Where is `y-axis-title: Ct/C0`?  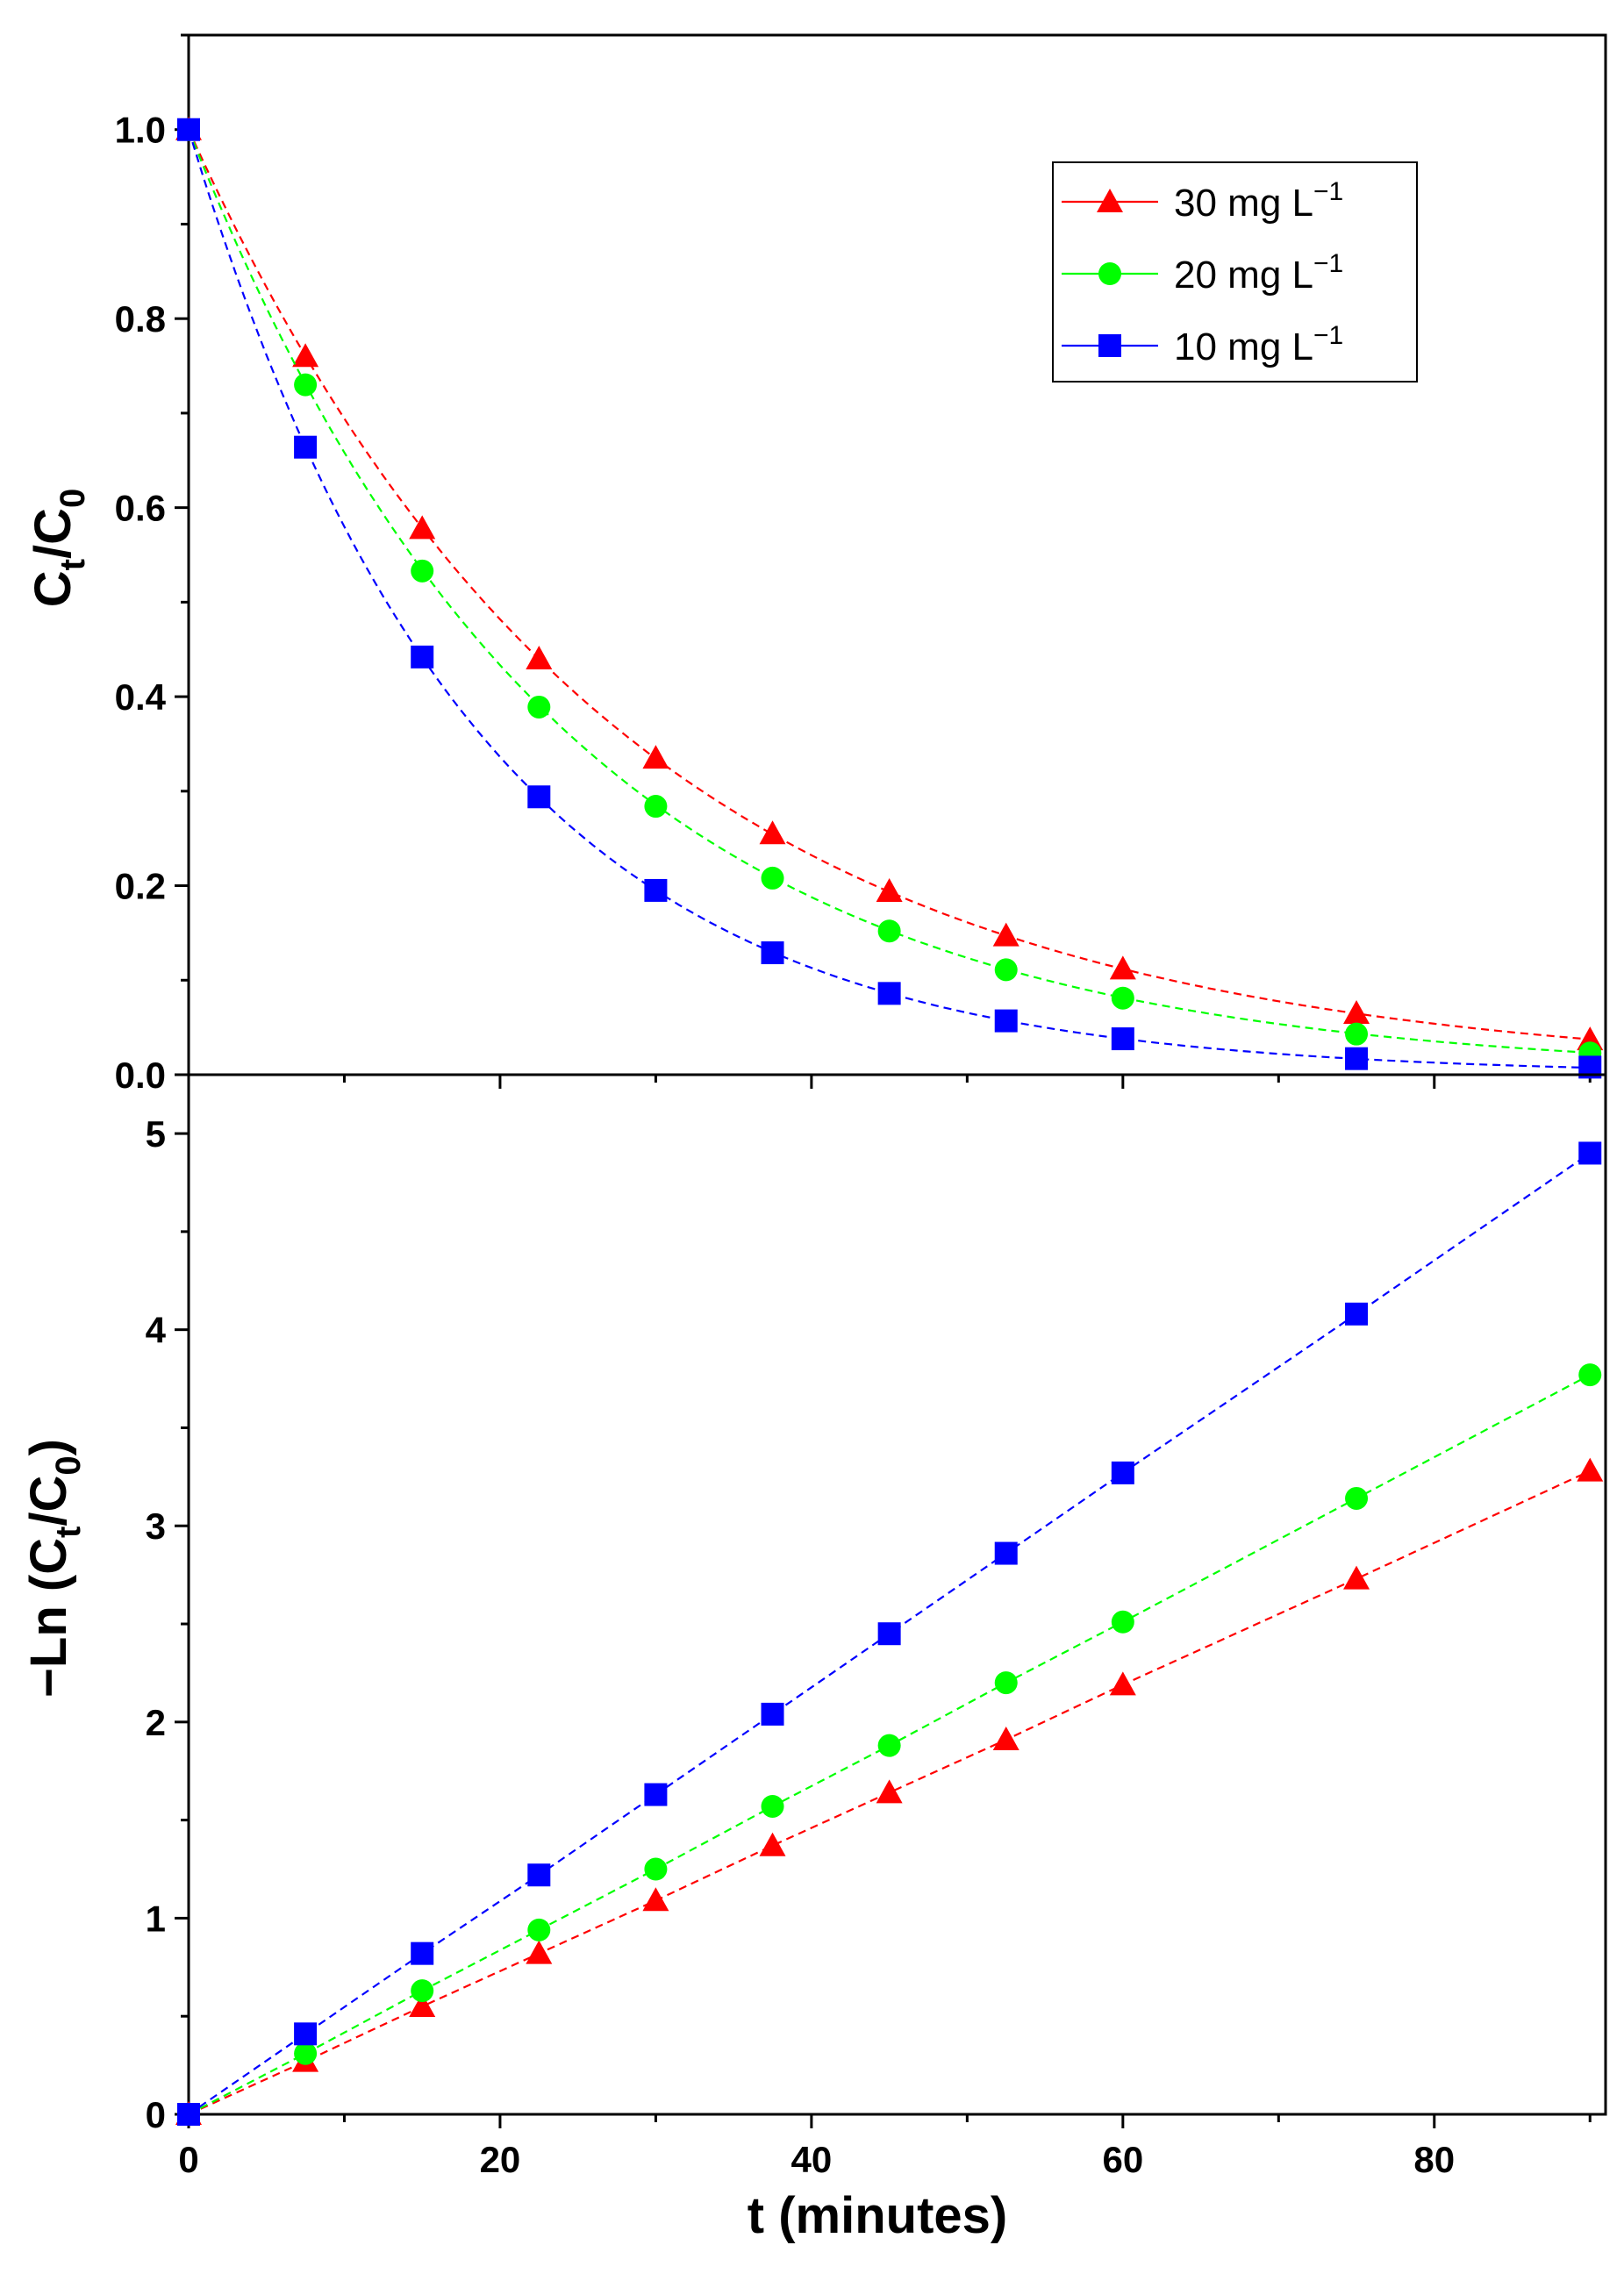 y-axis-title: Ct/C0 is located at coordinates (59, 548).